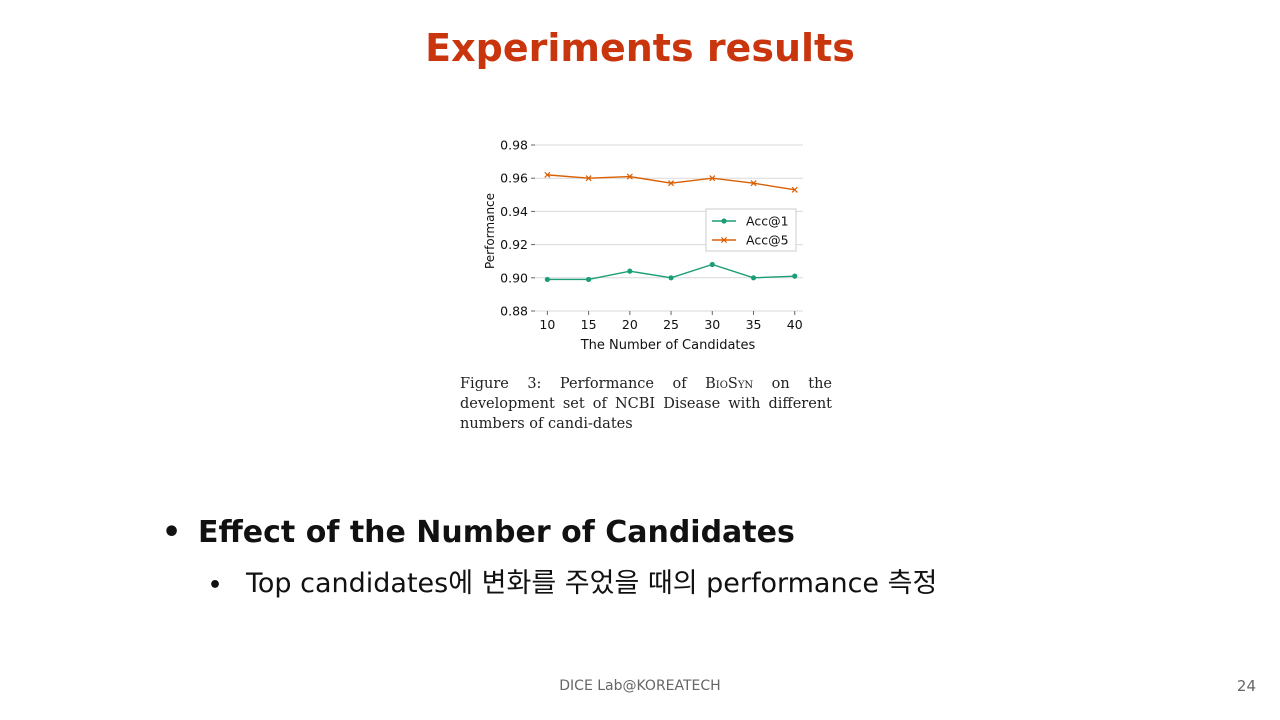 Image resolution: width=1280 pixels, height=720 pixels. I want to click on axes: 0.88 0.90 0.92 0.94 0.96 0.98 10 15 20 25 30 35 40, so click(651, 235).